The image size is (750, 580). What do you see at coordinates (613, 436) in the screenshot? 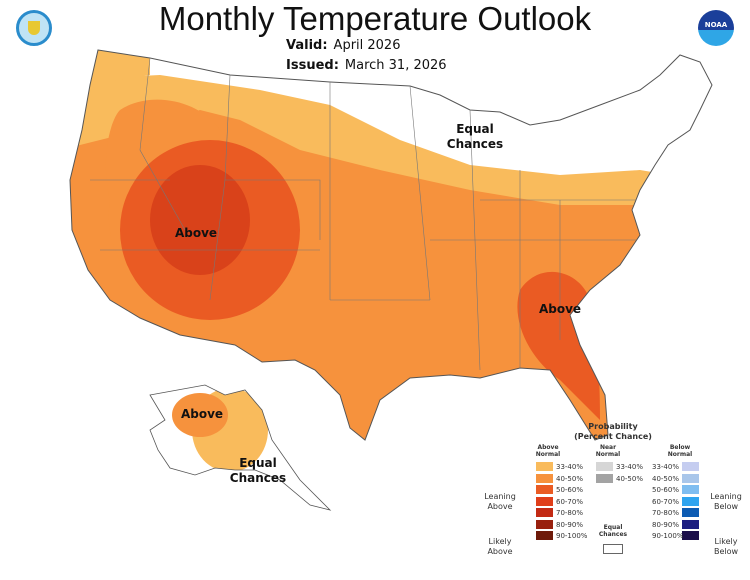
I see `legend-subtitle: (Percent Chance)` at bounding box center [613, 436].